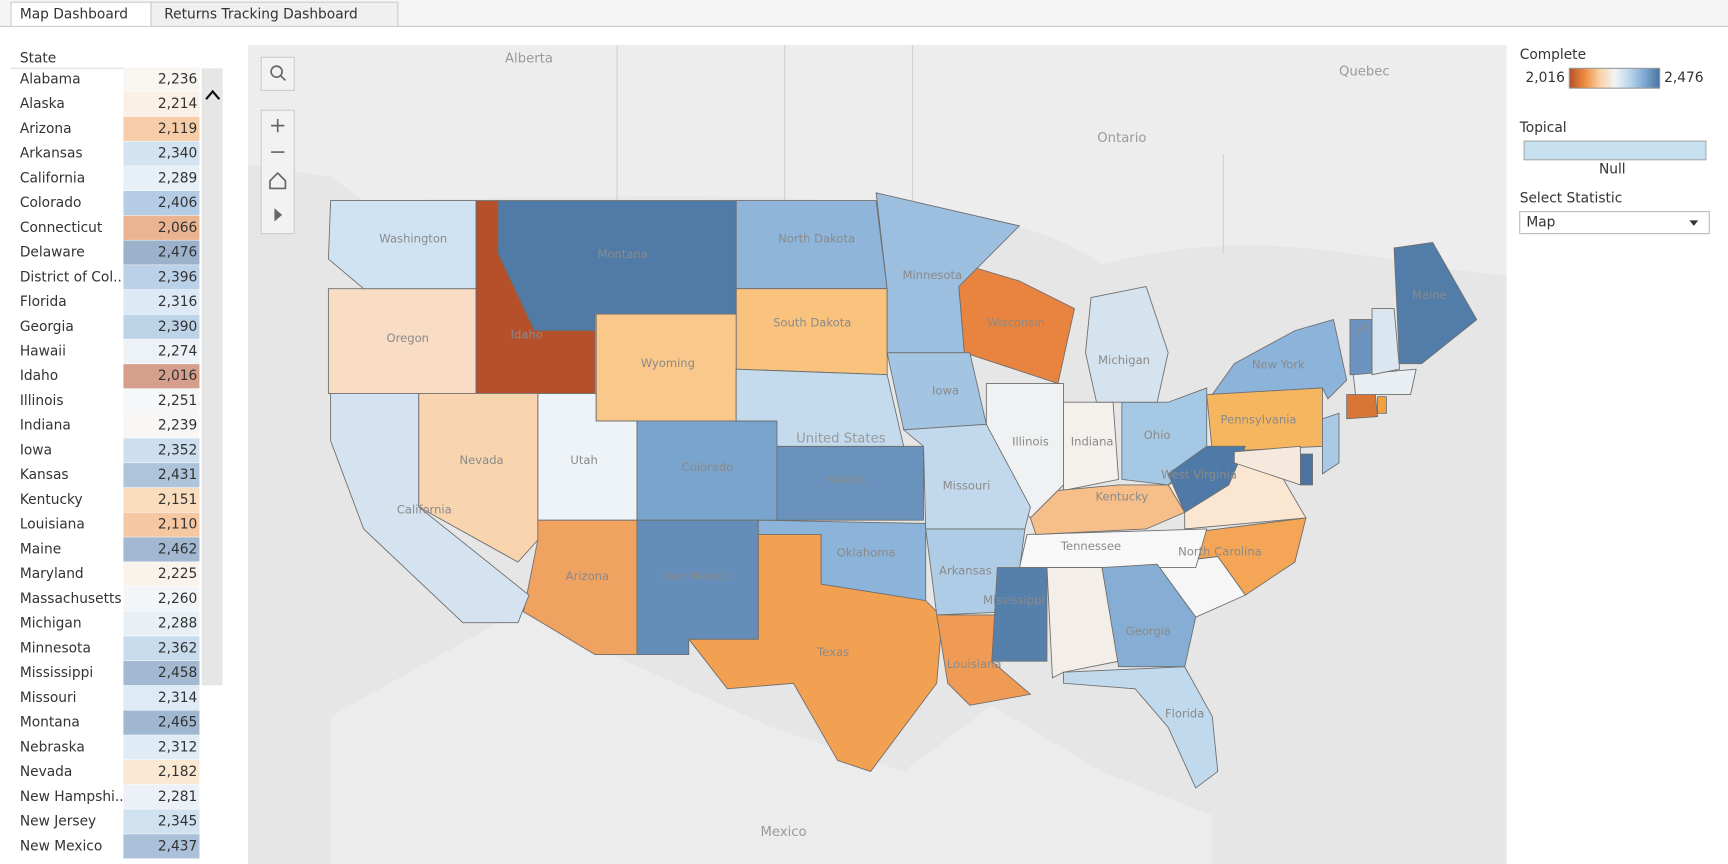  I want to click on state-label: Colorado, so click(708, 467).